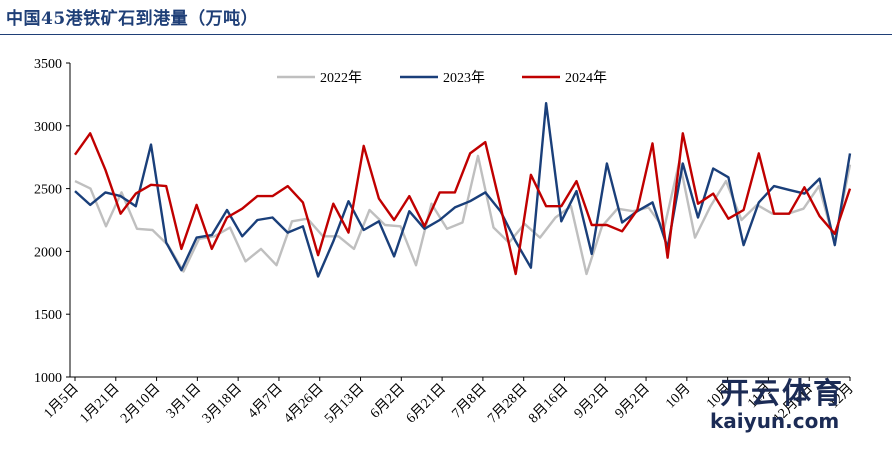  I want to click on x-tick-label: 1月5日, so click(61, 401).